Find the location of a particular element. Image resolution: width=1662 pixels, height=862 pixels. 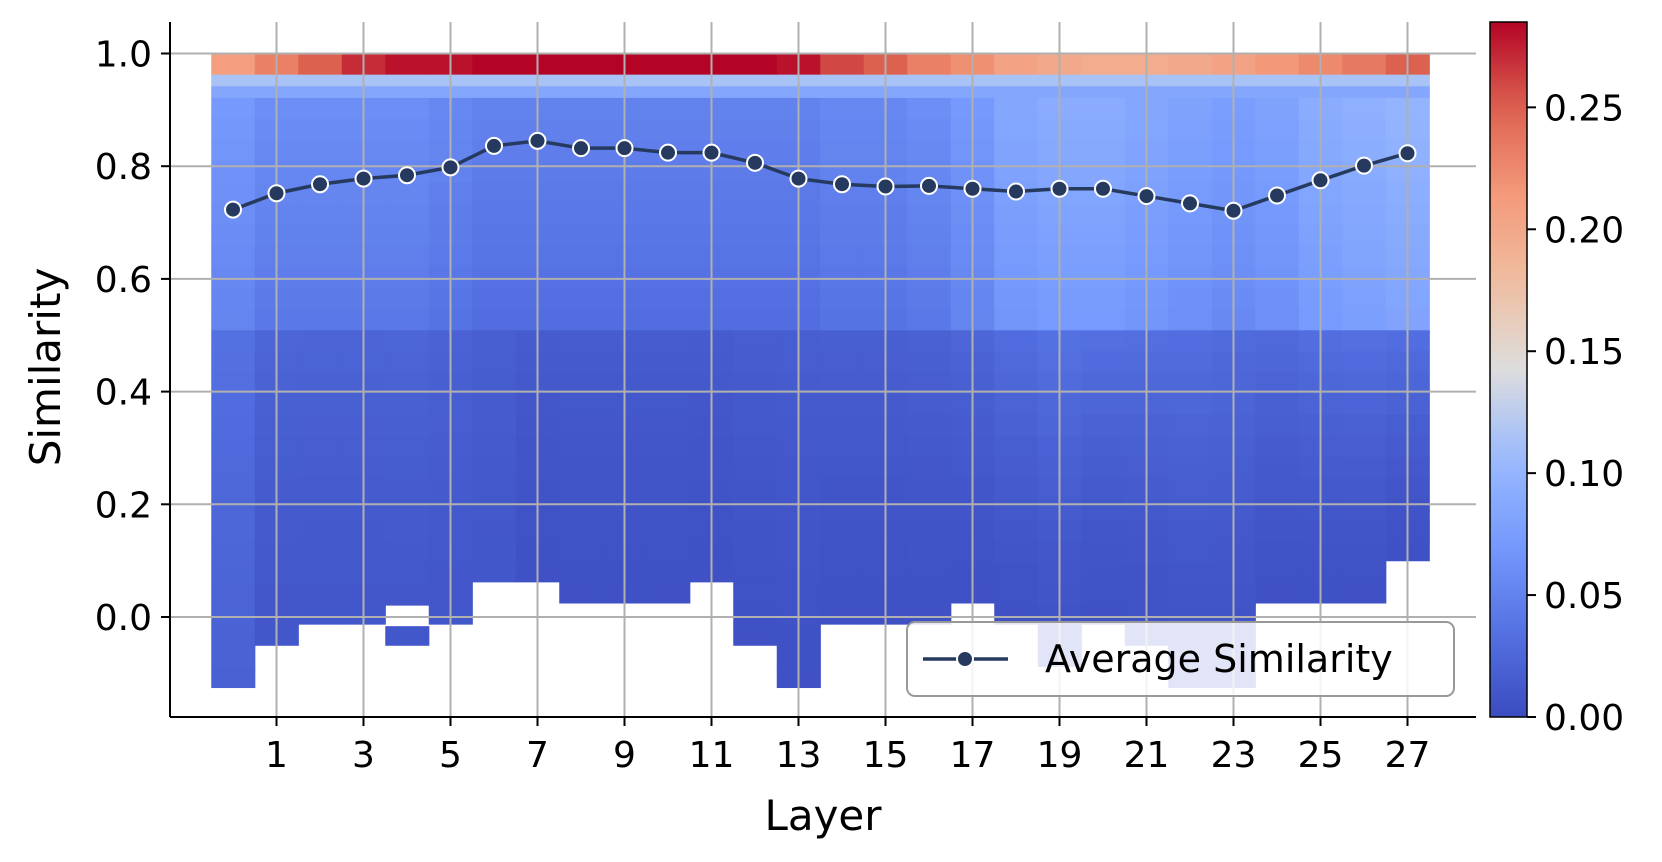

x-tick-label: 7 is located at coordinates (537, 755).